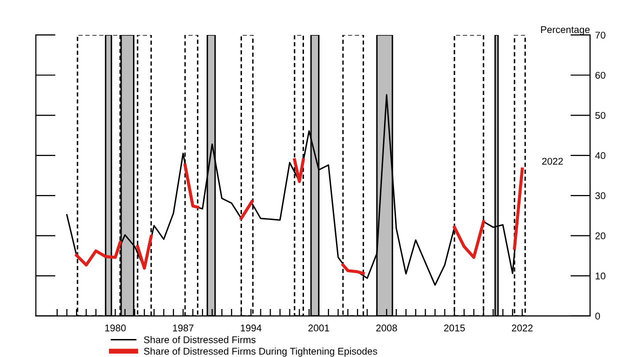 The image size is (640, 357). I want to click on y-tick-label: 30, so click(600, 196).